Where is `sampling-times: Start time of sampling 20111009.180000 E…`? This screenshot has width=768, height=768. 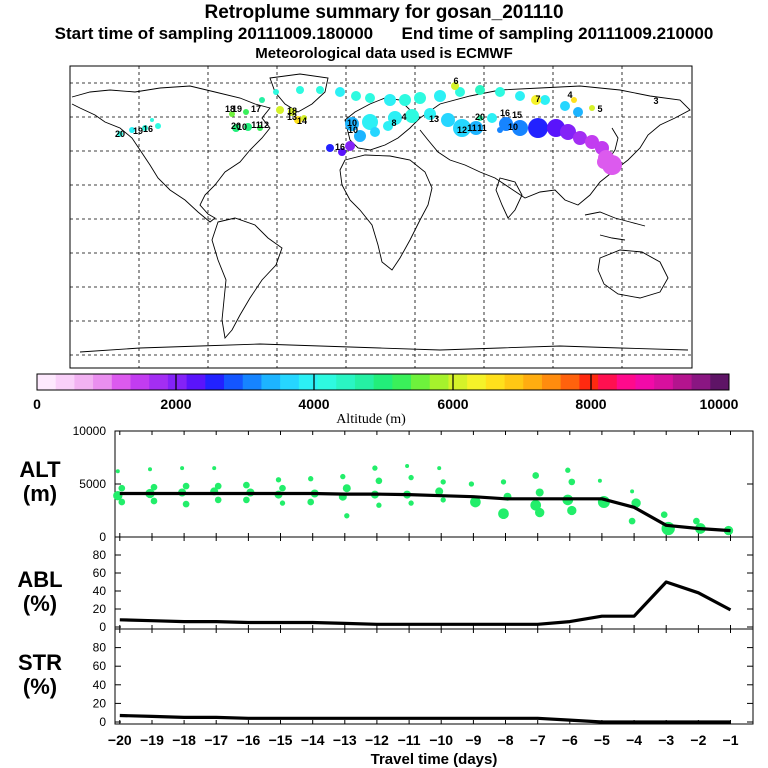 sampling-times: Start time of sampling 20111009.180000 E… is located at coordinates (384, 34).